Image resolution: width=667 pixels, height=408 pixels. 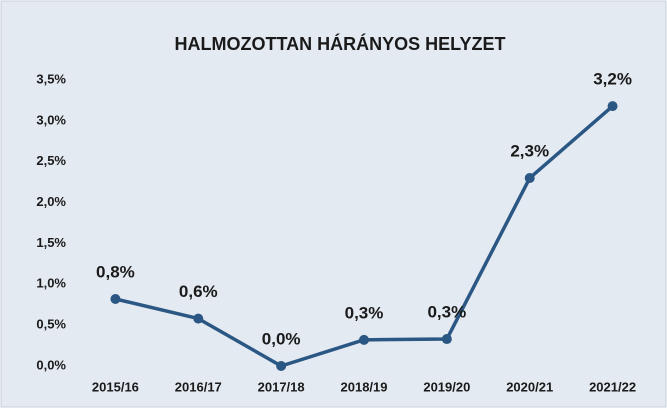 What do you see at coordinates (51, 324) in the screenshot?
I see `y-tick-label: 0,5%` at bounding box center [51, 324].